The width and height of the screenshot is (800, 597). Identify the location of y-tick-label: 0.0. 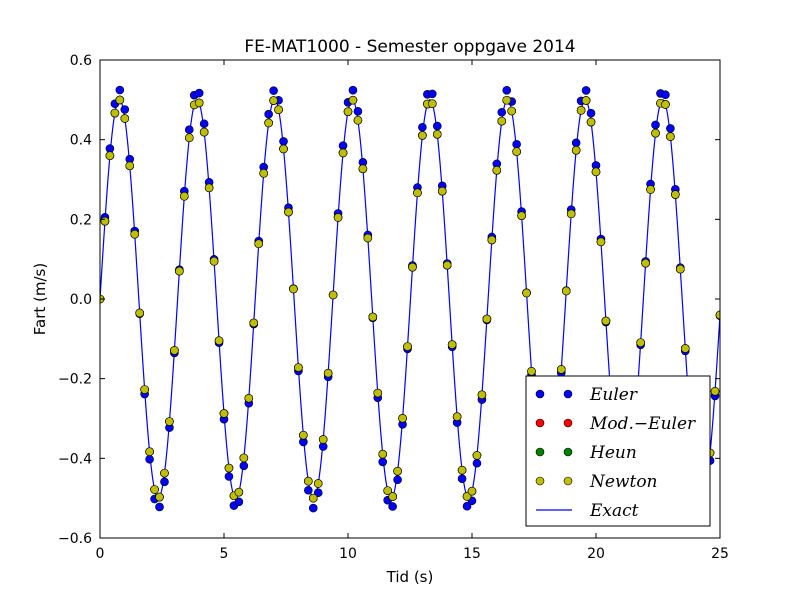
(81, 300).